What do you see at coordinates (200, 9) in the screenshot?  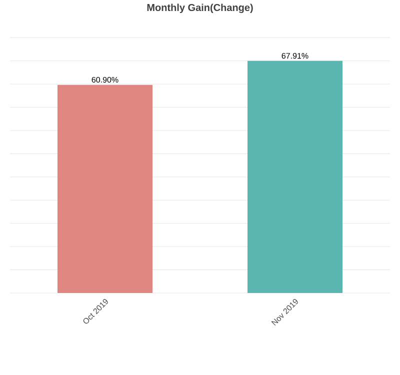 I see `chart-title: Monthly Gain(Change)` at bounding box center [200, 9].